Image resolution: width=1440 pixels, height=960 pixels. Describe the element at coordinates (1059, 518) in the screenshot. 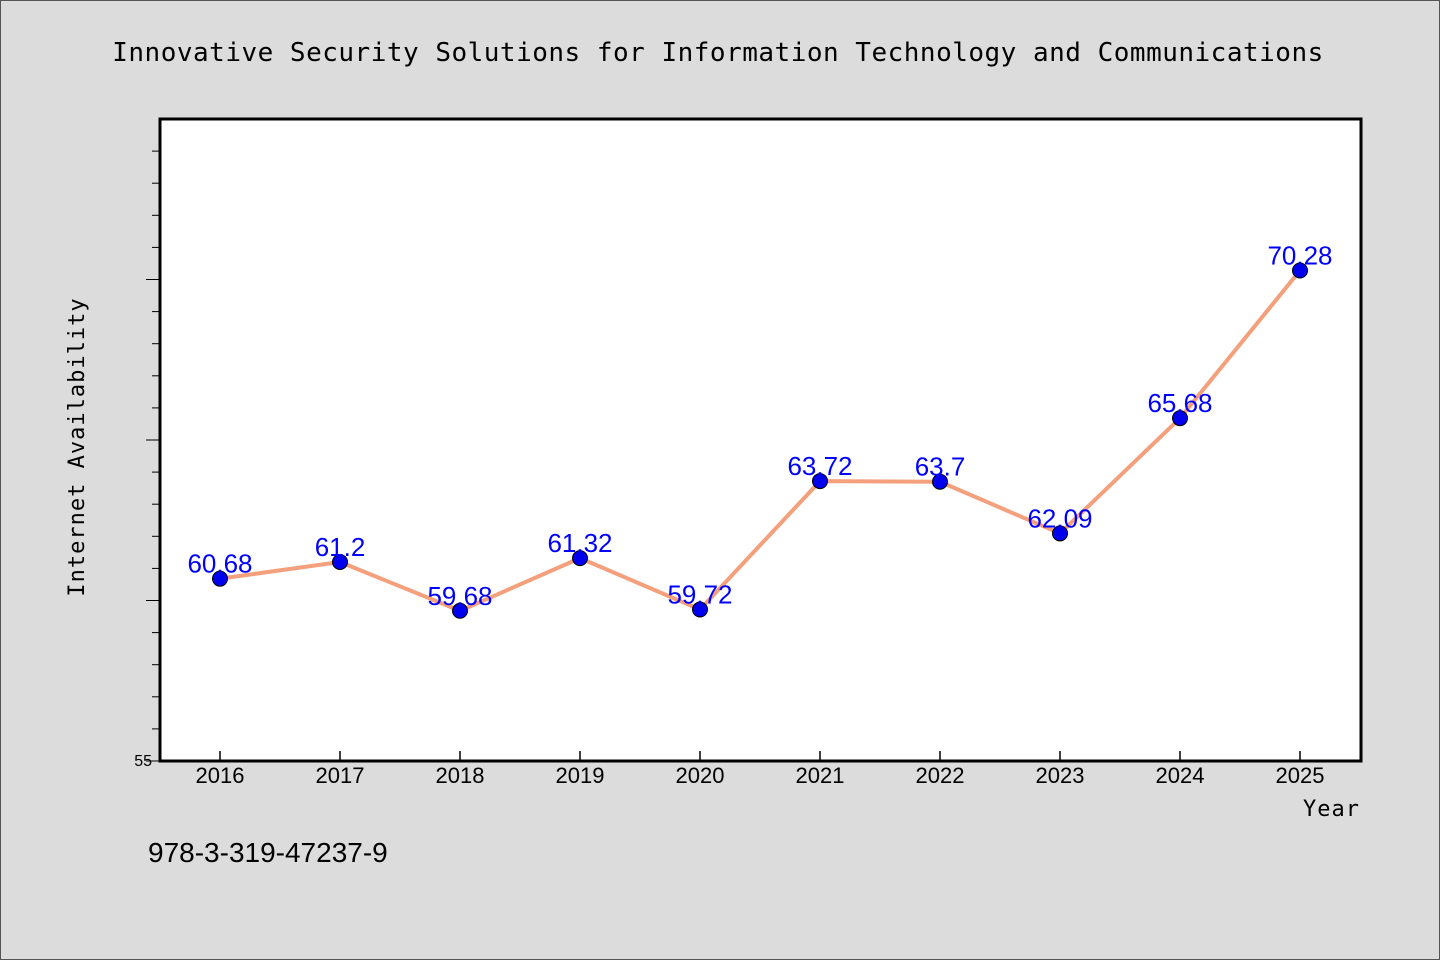

I see `data-label: 62.09` at that location.